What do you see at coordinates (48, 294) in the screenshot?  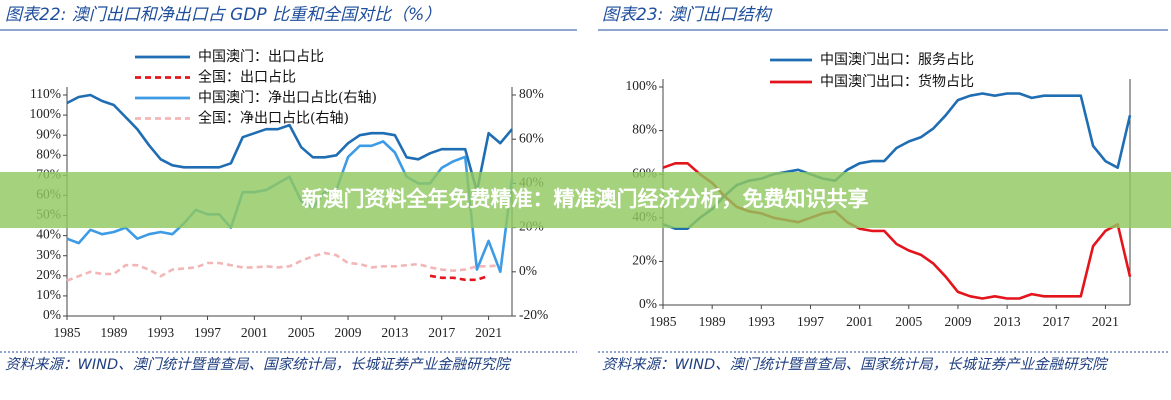 I see `y-tick-label: 10%` at bounding box center [48, 294].